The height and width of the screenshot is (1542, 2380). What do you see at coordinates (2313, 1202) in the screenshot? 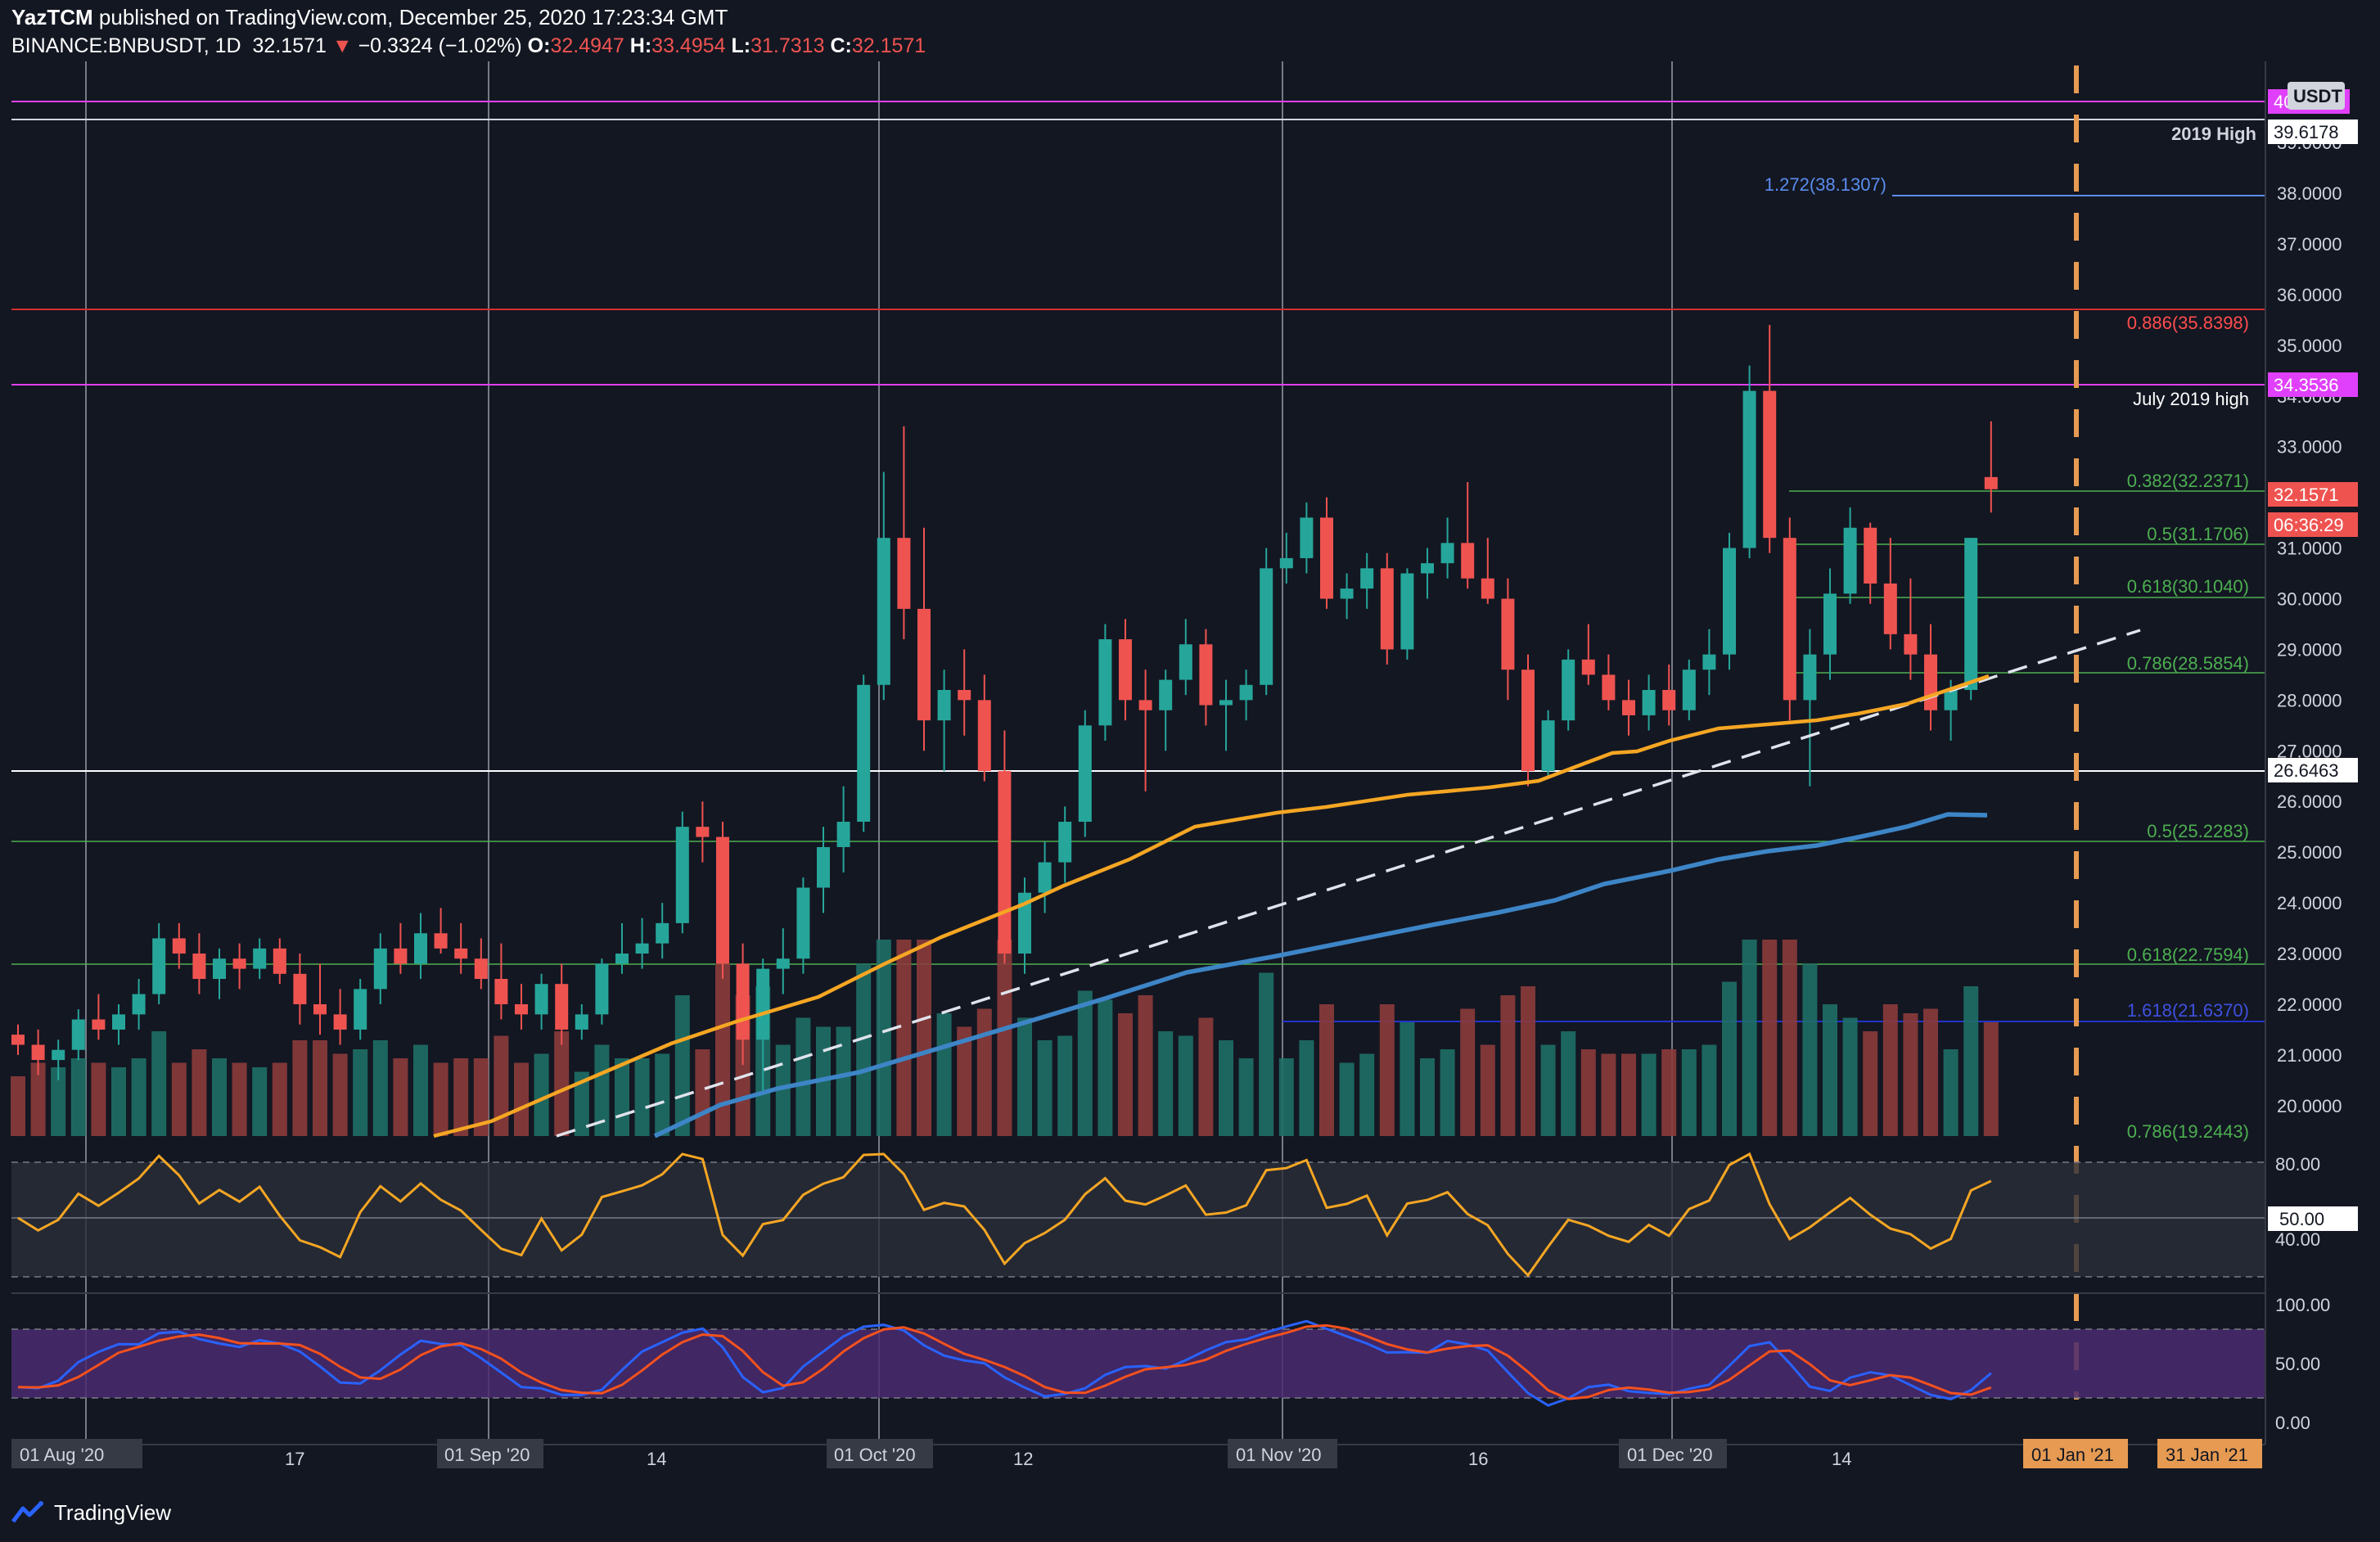
I see `rsi-axis: 80.00 50.00 40.00` at bounding box center [2313, 1202].